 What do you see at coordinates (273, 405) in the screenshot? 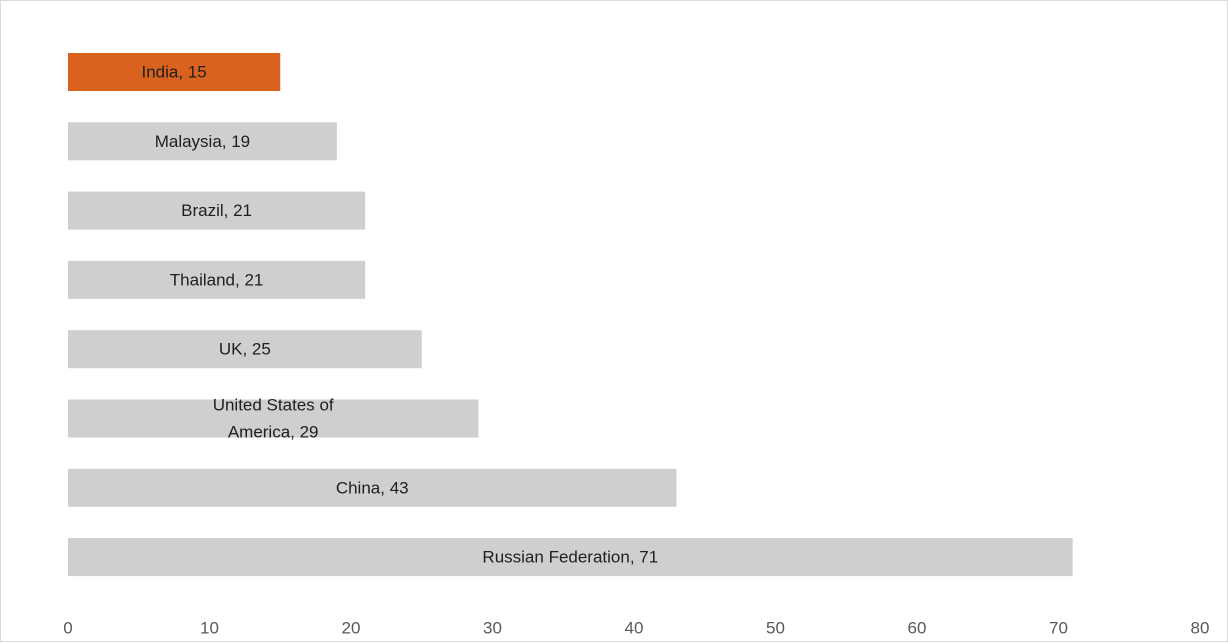
I see `data-label-united-states-of-america-line-1: United States of` at bounding box center [273, 405].